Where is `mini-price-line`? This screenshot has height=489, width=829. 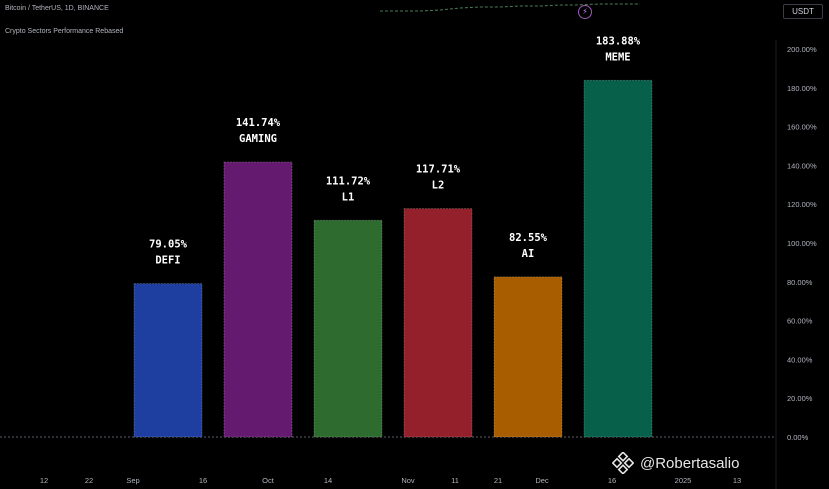 mini-price-line is located at coordinates (510, 7).